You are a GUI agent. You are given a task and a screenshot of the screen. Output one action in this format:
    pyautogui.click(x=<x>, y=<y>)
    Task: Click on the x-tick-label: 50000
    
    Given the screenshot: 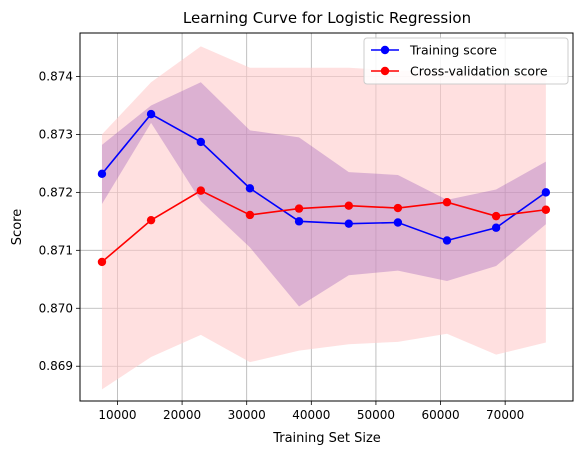 What is the action you would take?
    pyautogui.click(x=376, y=415)
    